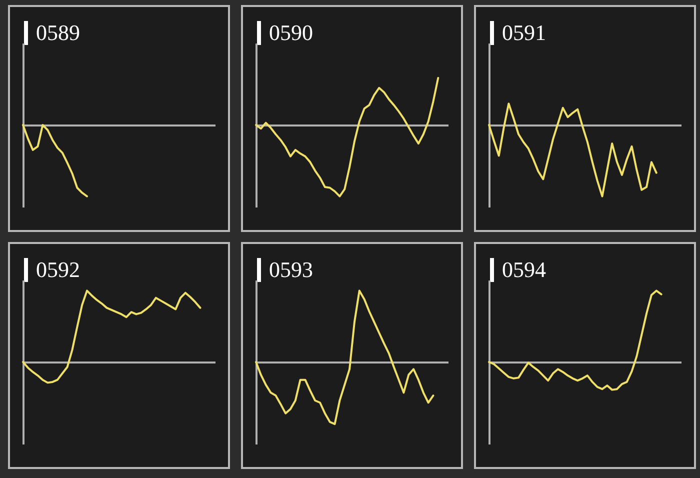 Image resolution: width=700 pixels, height=478 pixels. What do you see at coordinates (58, 269) in the screenshot?
I see `chart-title: 0592` at bounding box center [58, 269].